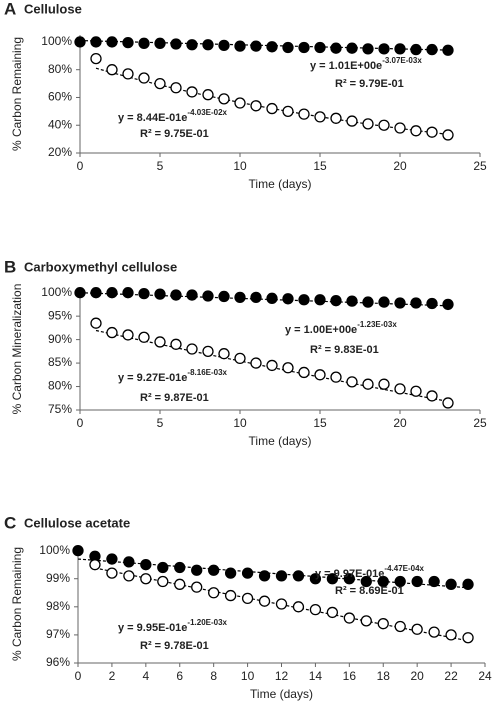 This screenshot has height=722, width=498. Describe the element at coordinates (58, 634) in the screenshot. I see `y-tick-label: 97%` at that location.